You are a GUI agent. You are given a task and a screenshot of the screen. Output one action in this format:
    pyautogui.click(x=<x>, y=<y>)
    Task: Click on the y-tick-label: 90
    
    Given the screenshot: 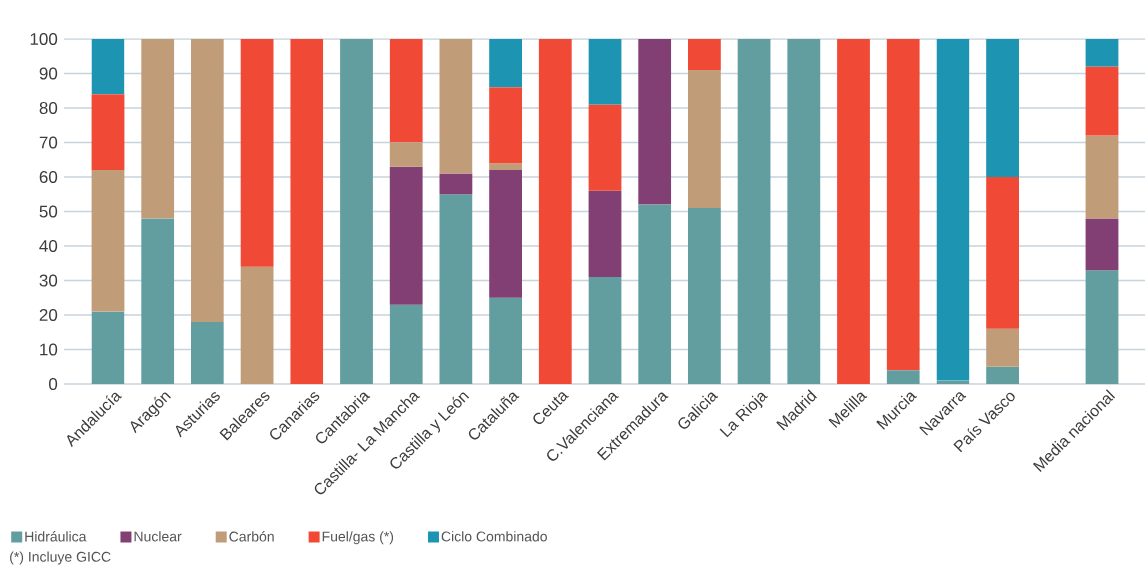 What is the action you would take?
    pyautogui.click(x=48, y=73)
    